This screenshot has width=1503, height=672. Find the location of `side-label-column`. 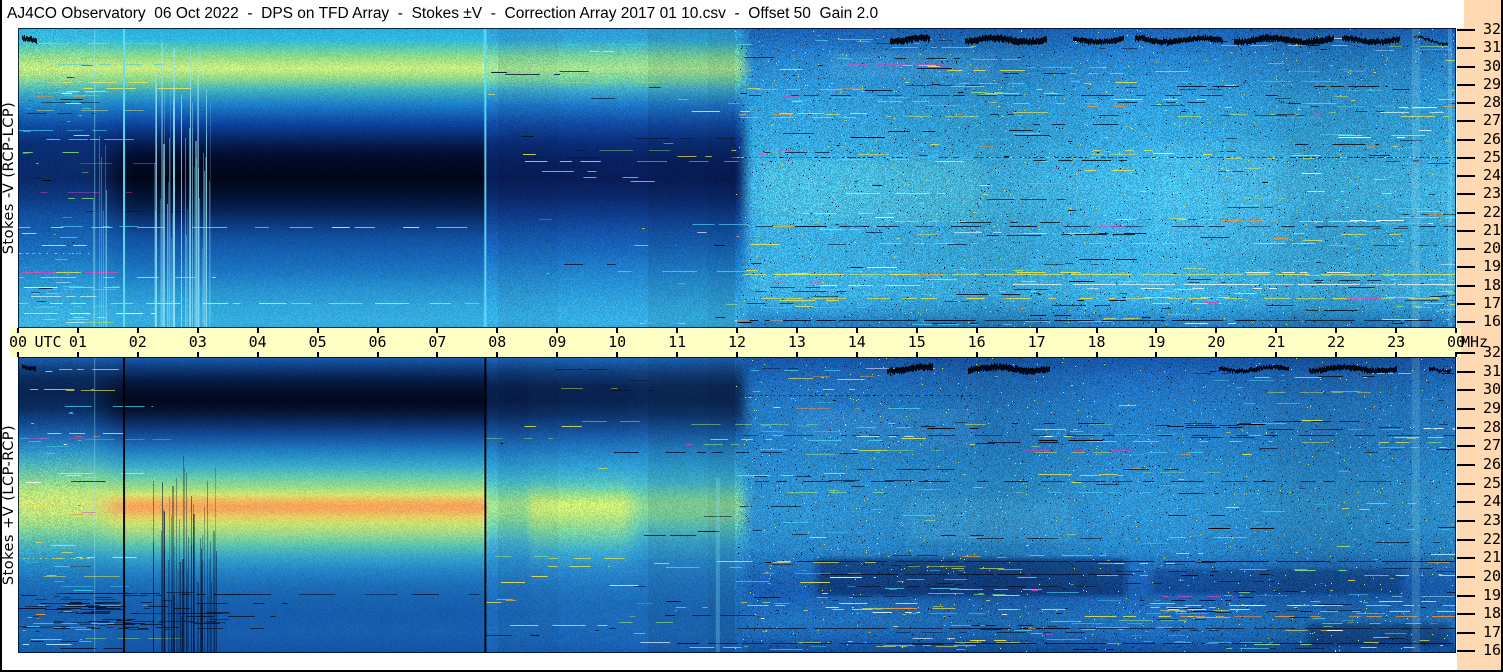

side-label-column is located at coordinates (9, 350).